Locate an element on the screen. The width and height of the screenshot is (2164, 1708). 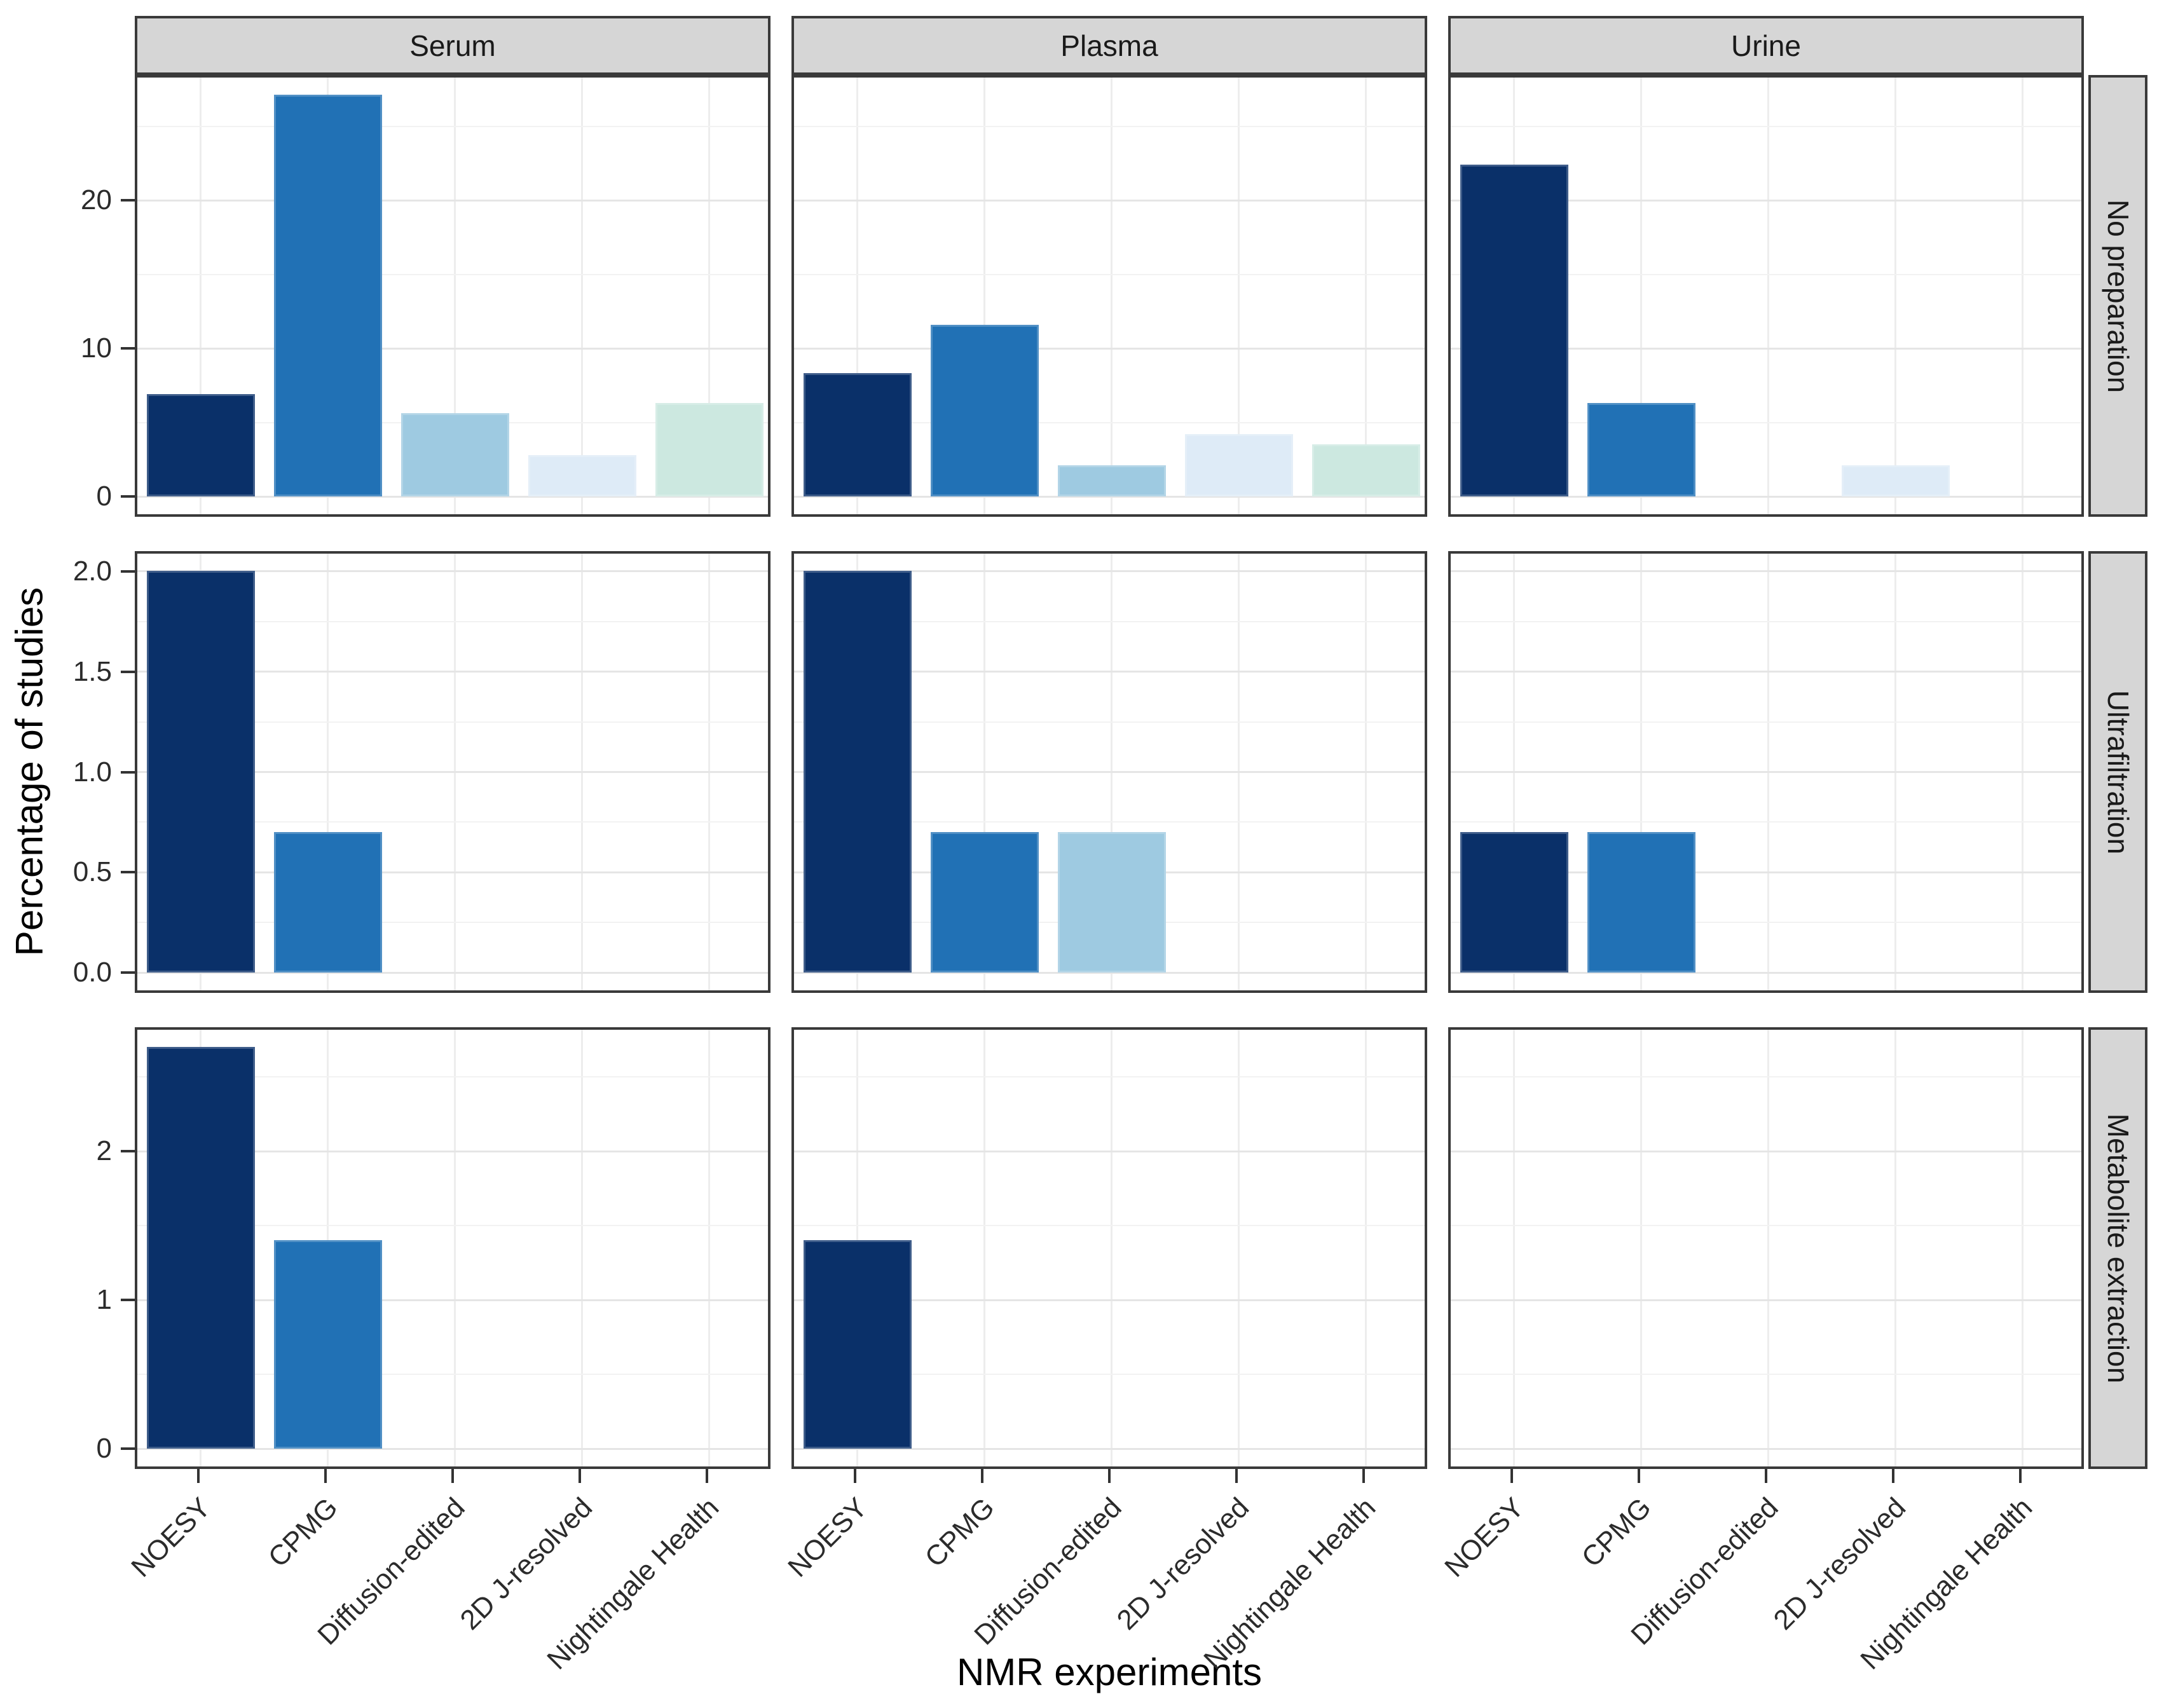
panel-serum-row1 is located at coordinates (452, 296).